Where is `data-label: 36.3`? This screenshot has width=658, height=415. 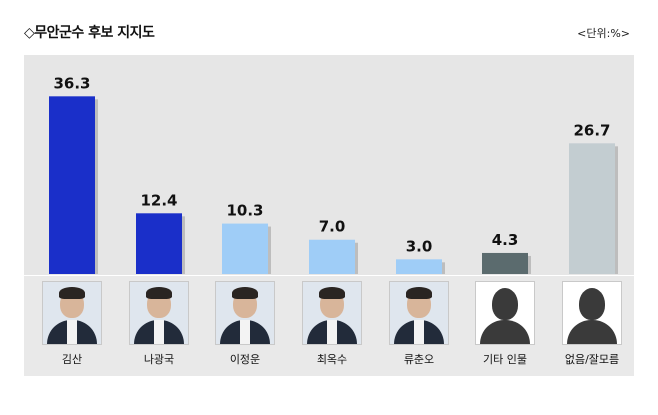 data-label: 36.3 is located at coordinates (71, 83).